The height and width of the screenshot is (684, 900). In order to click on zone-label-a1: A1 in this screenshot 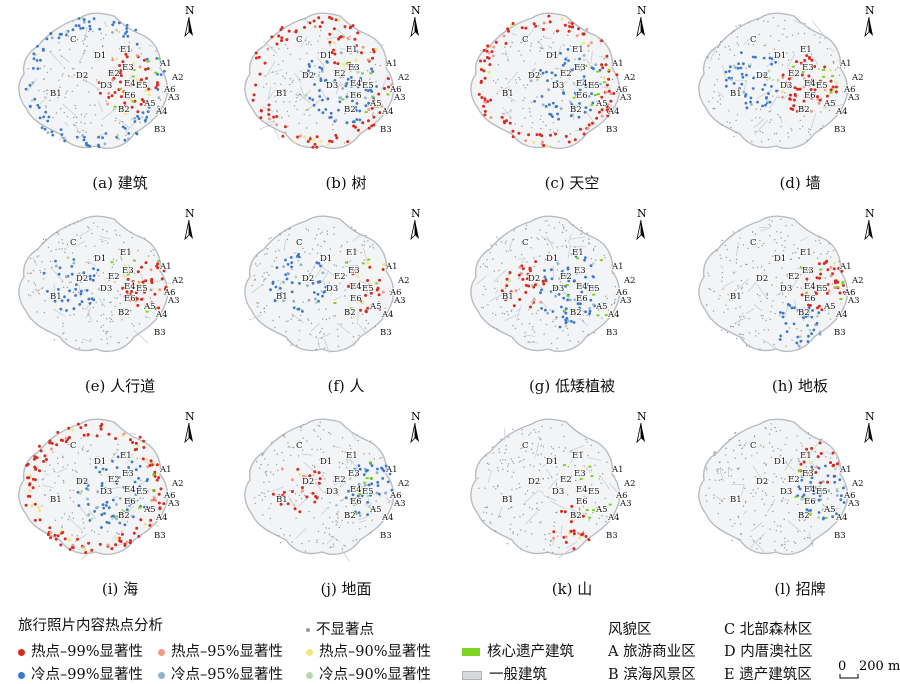, I will do `click(845, 267)`.